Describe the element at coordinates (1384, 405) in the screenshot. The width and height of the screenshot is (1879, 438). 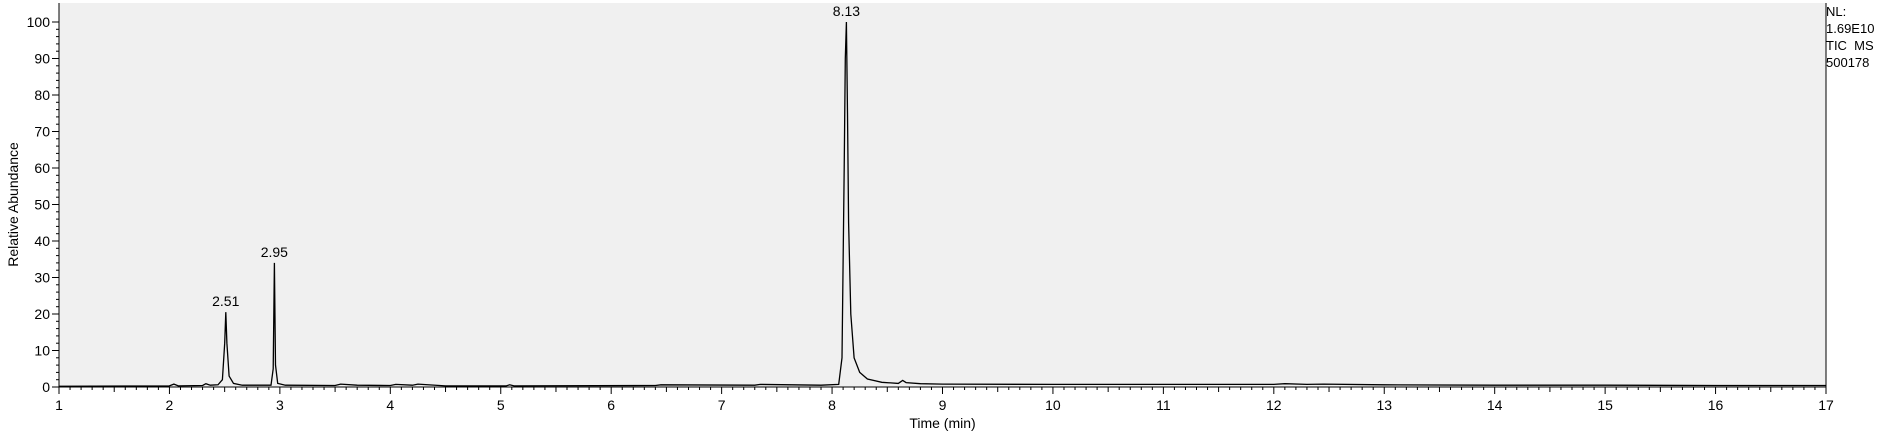
I see `x-tick-label: 13` at that location.